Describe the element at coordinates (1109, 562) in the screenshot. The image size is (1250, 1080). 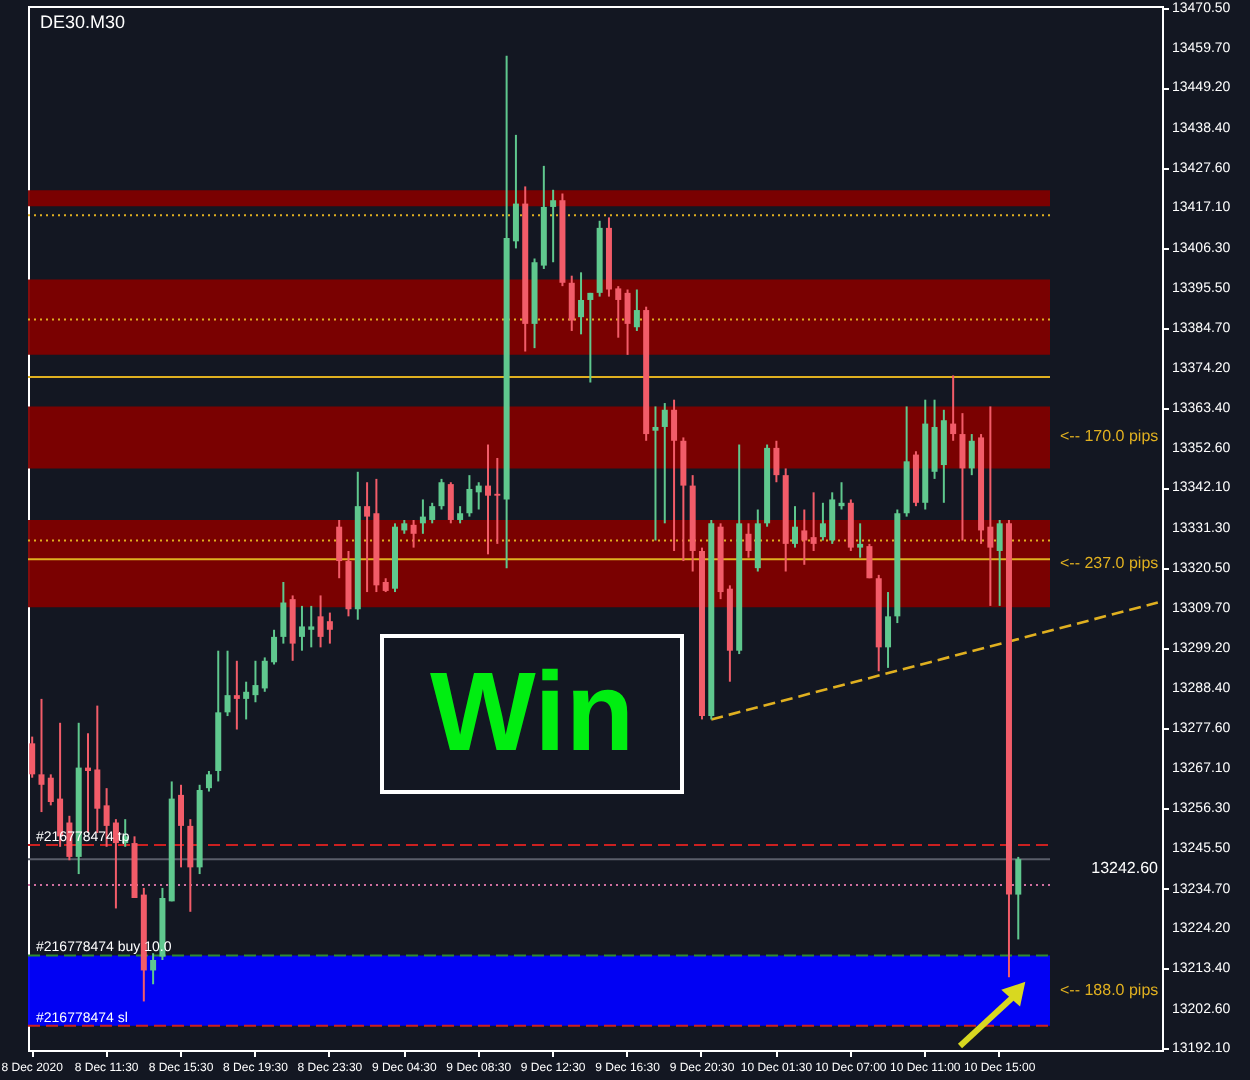
I see `band-label: <-- 237.0 pips` at that location.